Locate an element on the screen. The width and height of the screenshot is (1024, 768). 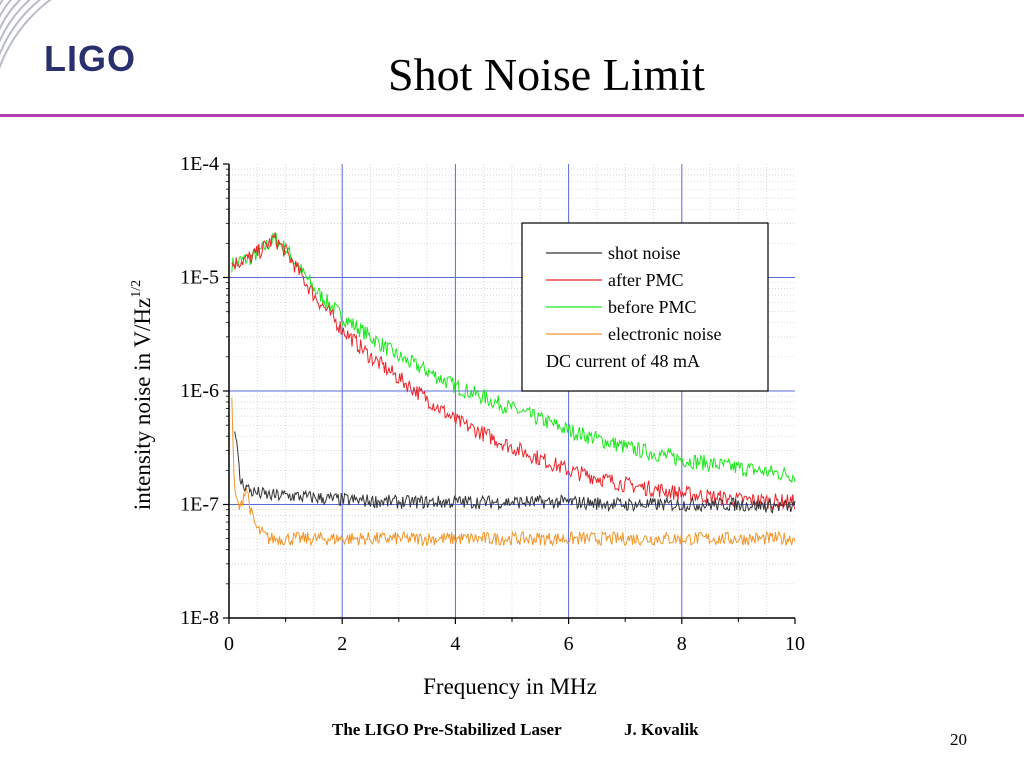
series-shot-noise is located at coordinates (515, 472).